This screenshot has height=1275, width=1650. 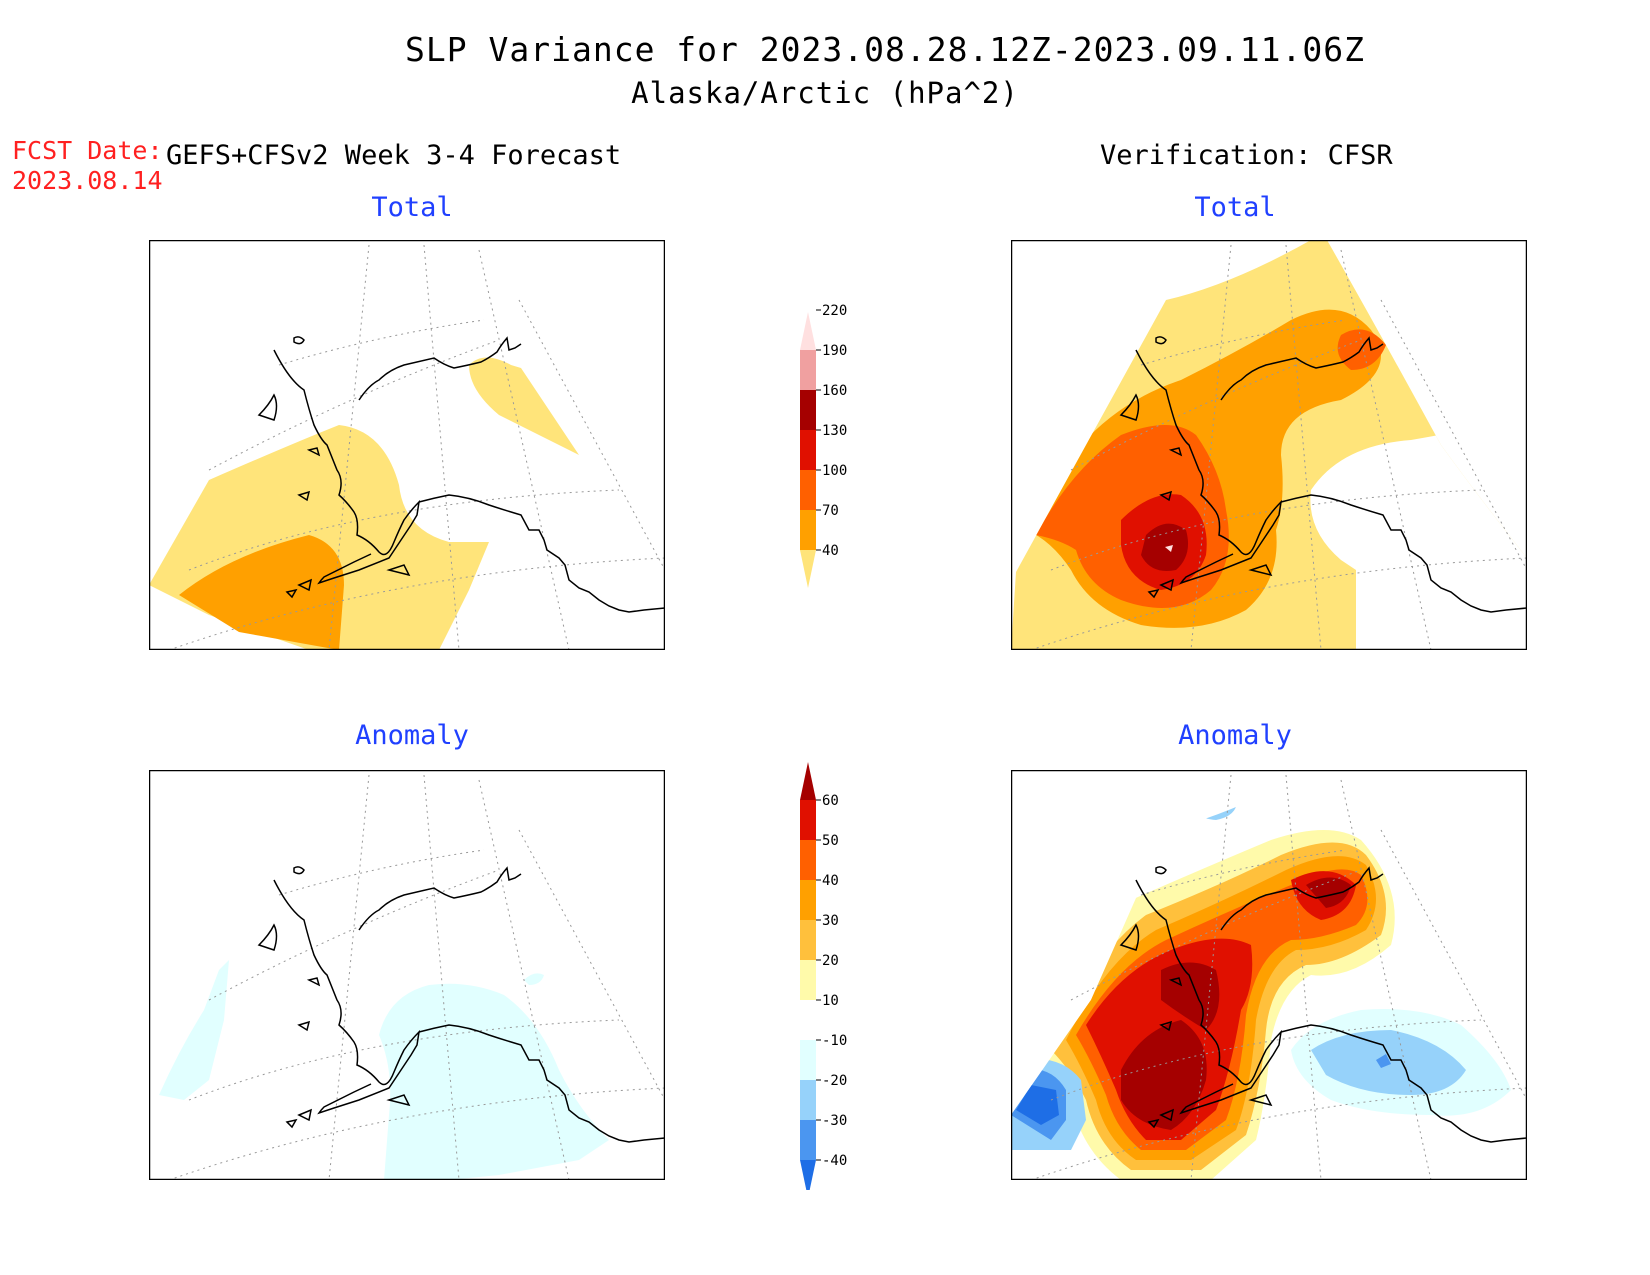 I want to click on verification-column-heading: Verification: CFSR, so click(x=1246, y=155).